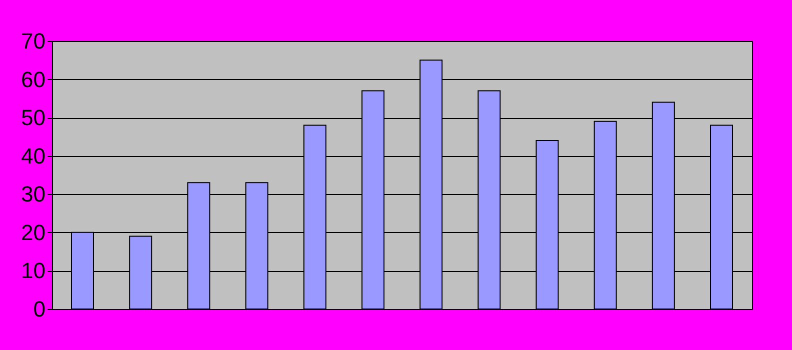 Image resolution: width=792 pixels, height=350 pixels. Describe the element at coordinates (33, 271) in the screenshot. I see `y-tick-label: 10` at that location.